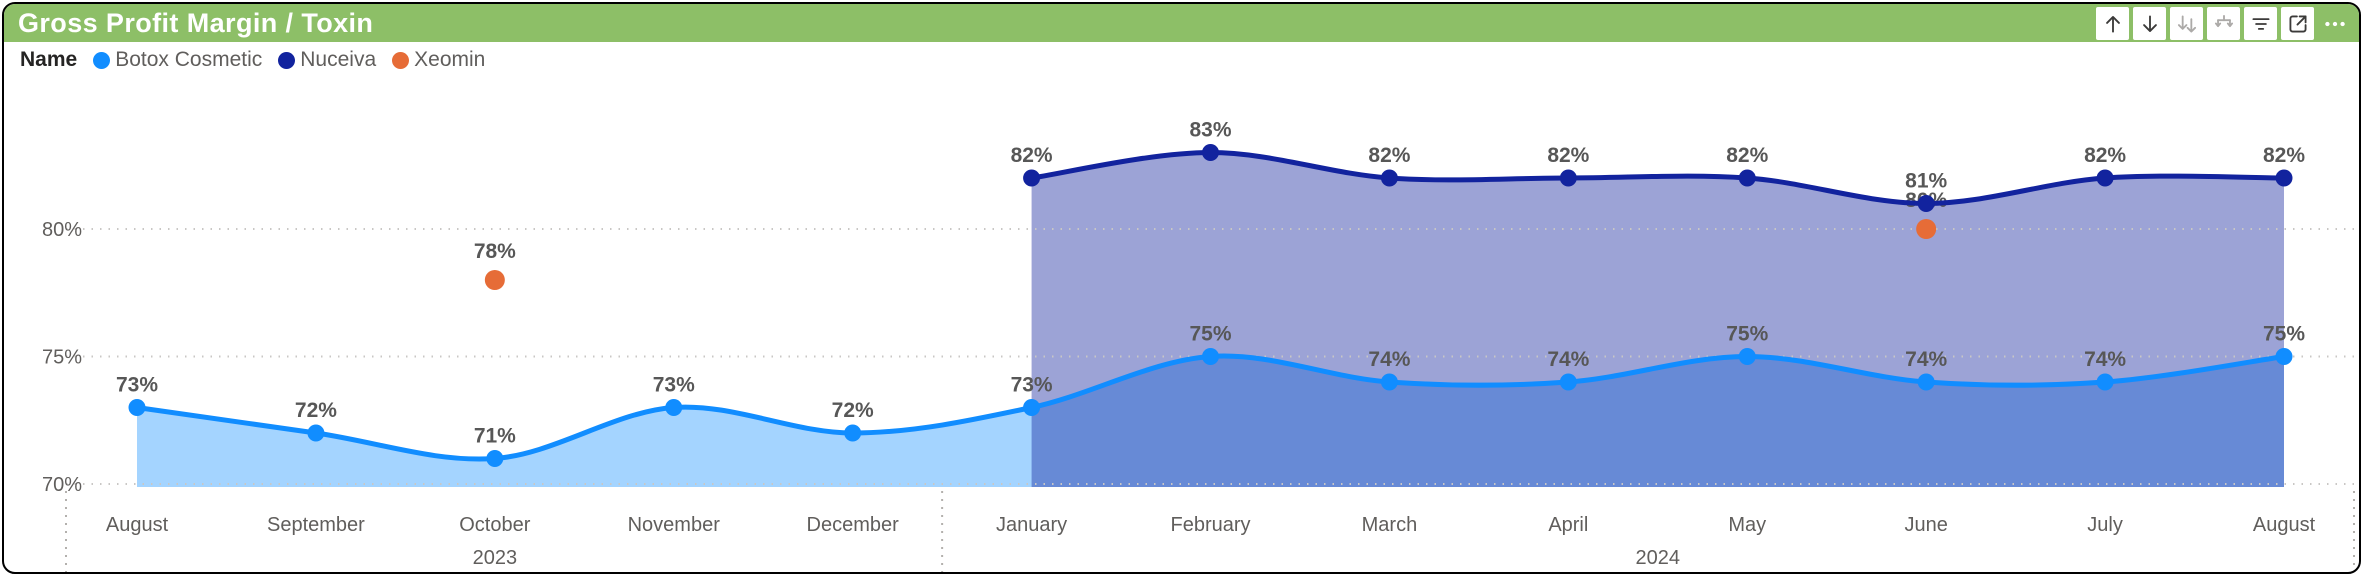  What do you see at coordinates (1210, 130) in the screenshot?
I see `data-label-nuceiva: 83%` at bounding box center [1210, 130].